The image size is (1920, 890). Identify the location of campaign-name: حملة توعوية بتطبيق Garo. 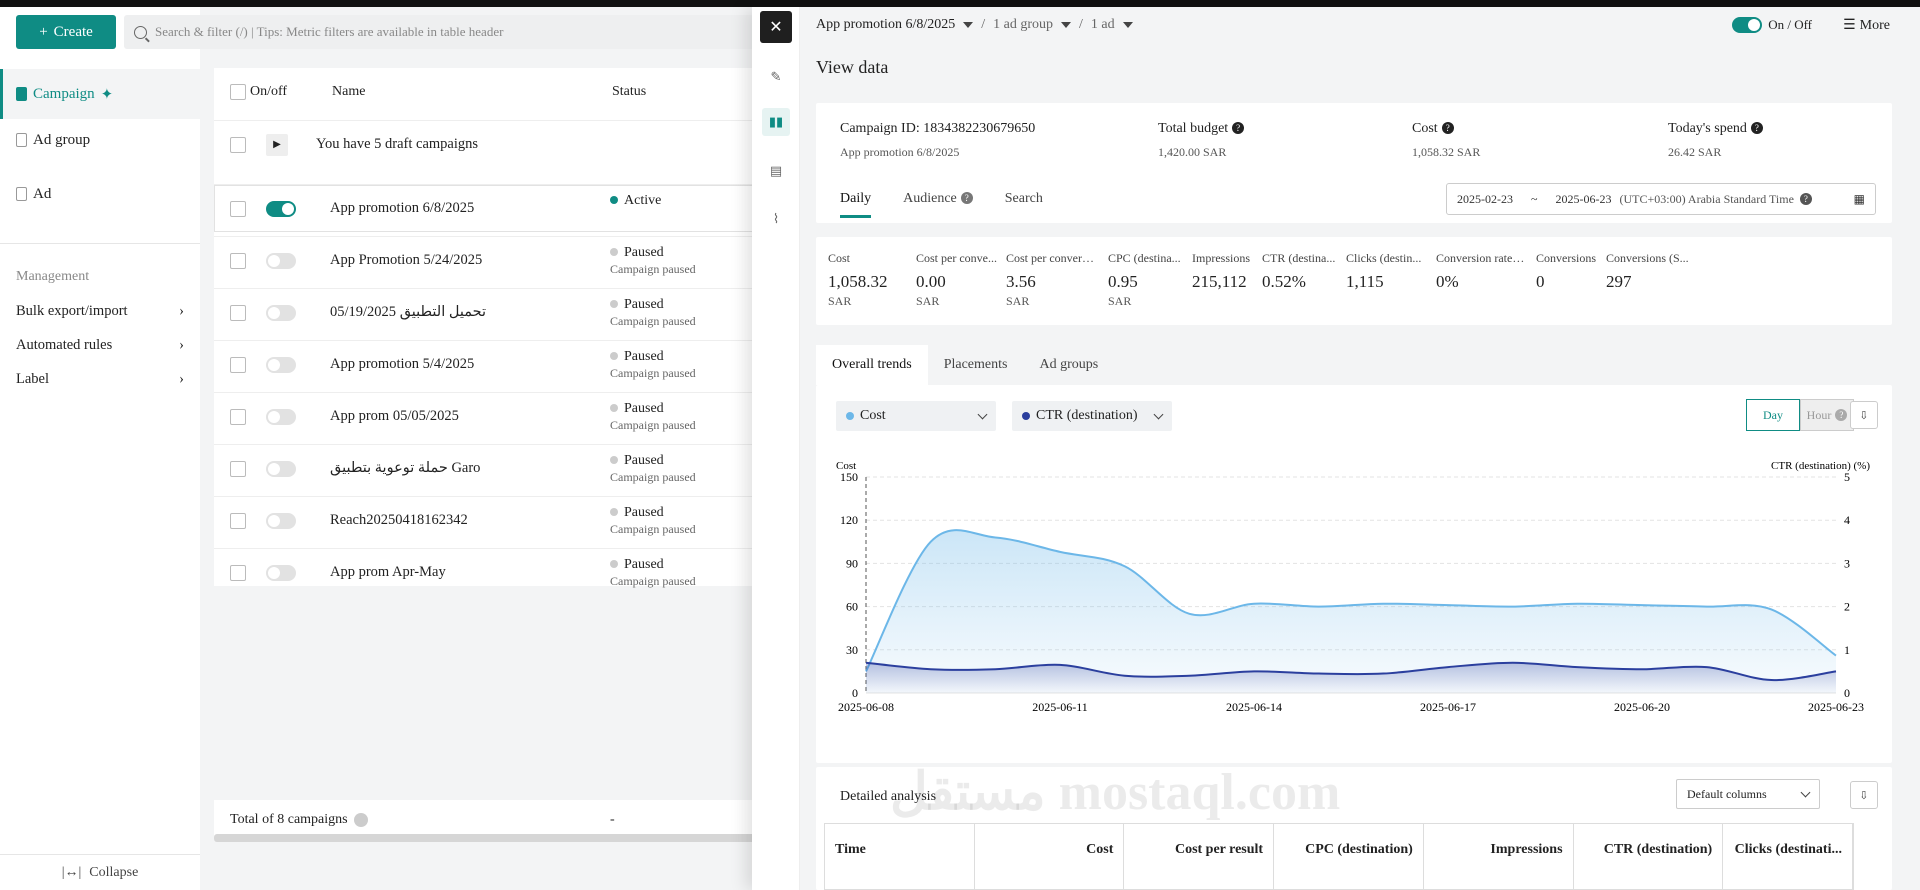
(405, 468).